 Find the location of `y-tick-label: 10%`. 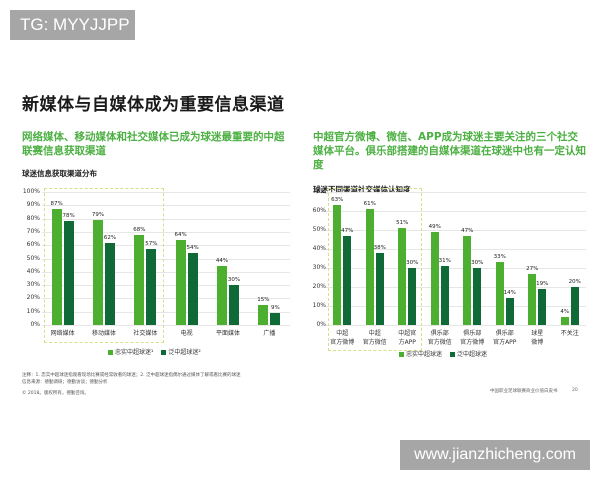

y-tick-label: 10% is located at coordinates (33, 311).